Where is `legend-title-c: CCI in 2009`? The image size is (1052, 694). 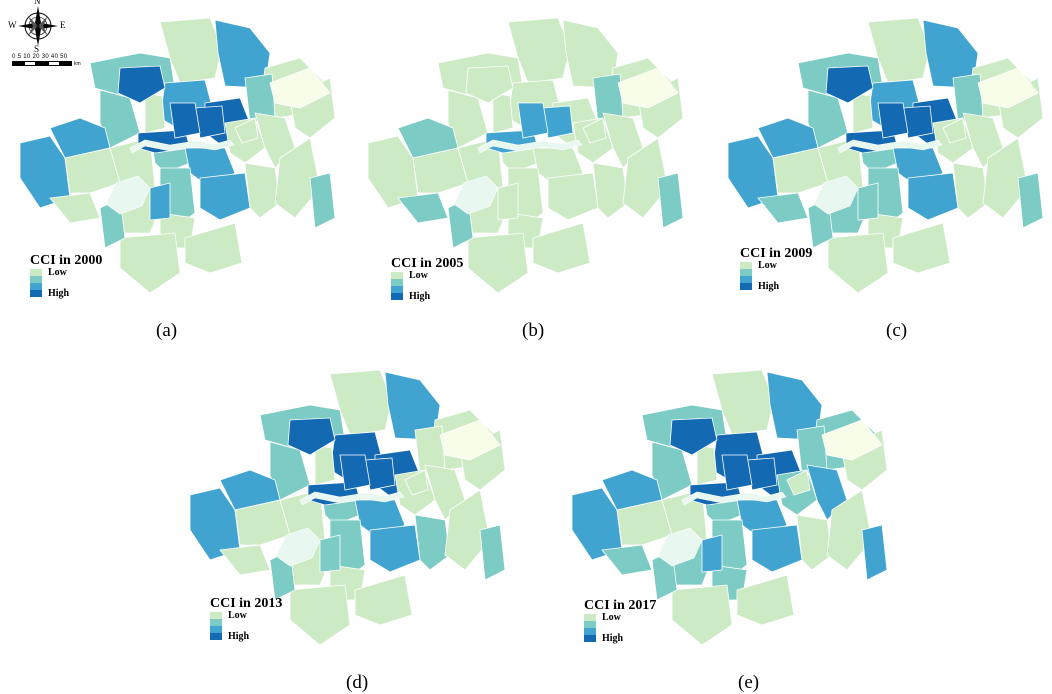 legend-title-c: CCI in 2009 is located at coordinates (776, 253).